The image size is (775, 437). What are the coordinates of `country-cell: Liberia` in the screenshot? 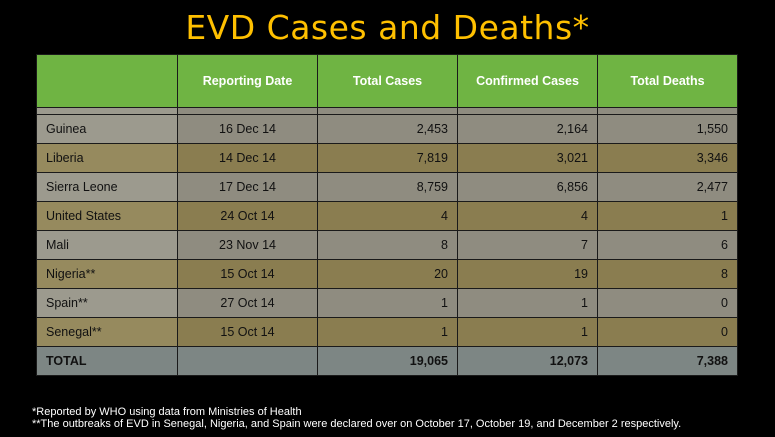 It's located at (107, 158).